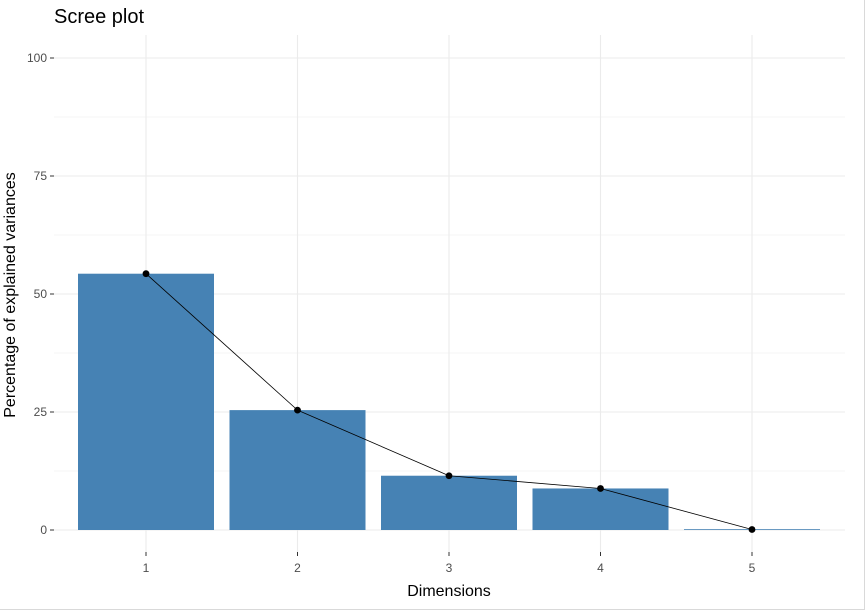  Describe the element at coordinates (41, 412) in the screenshot. I see `y-tick-label: 25` at that location.